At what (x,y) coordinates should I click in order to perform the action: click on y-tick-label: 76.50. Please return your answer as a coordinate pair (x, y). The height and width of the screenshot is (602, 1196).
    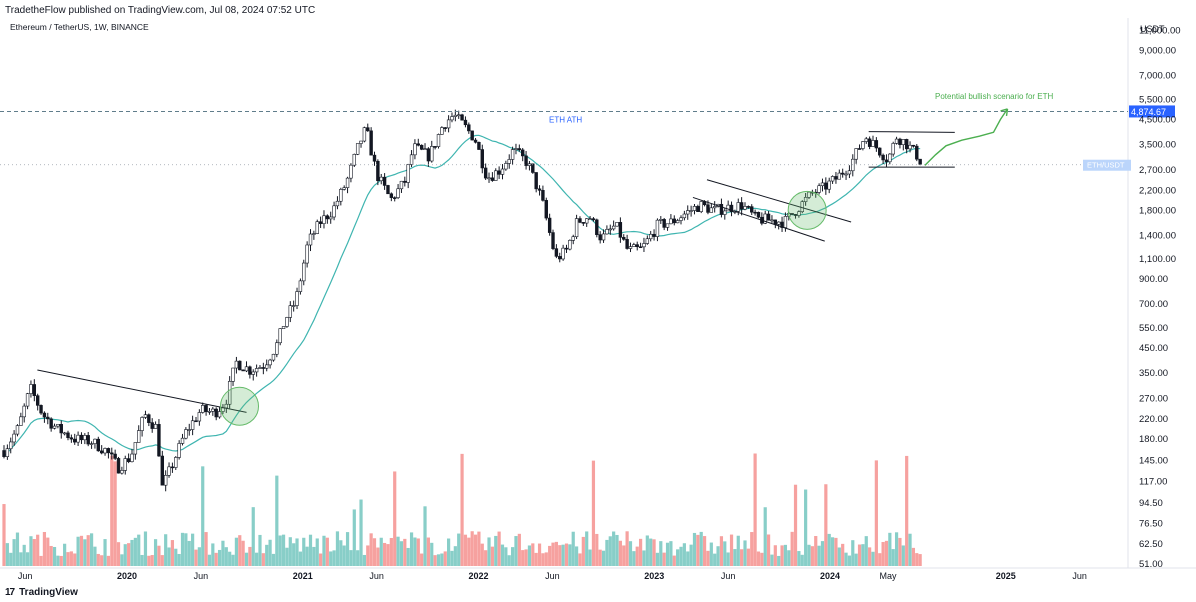
    Looking at the image, I should click on (1151, 524).